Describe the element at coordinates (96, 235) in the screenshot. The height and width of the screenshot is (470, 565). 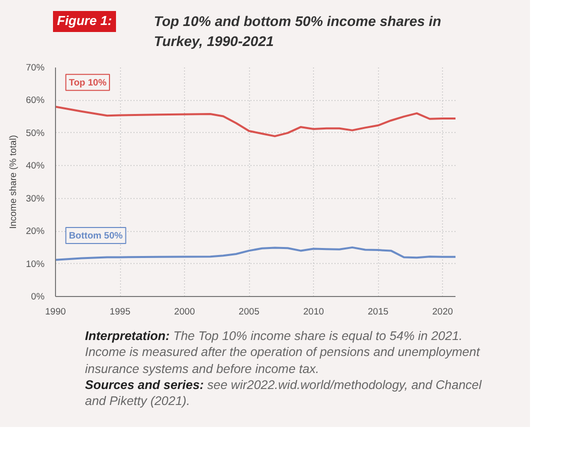
I see `series-label: Bottom 50%` at that location.